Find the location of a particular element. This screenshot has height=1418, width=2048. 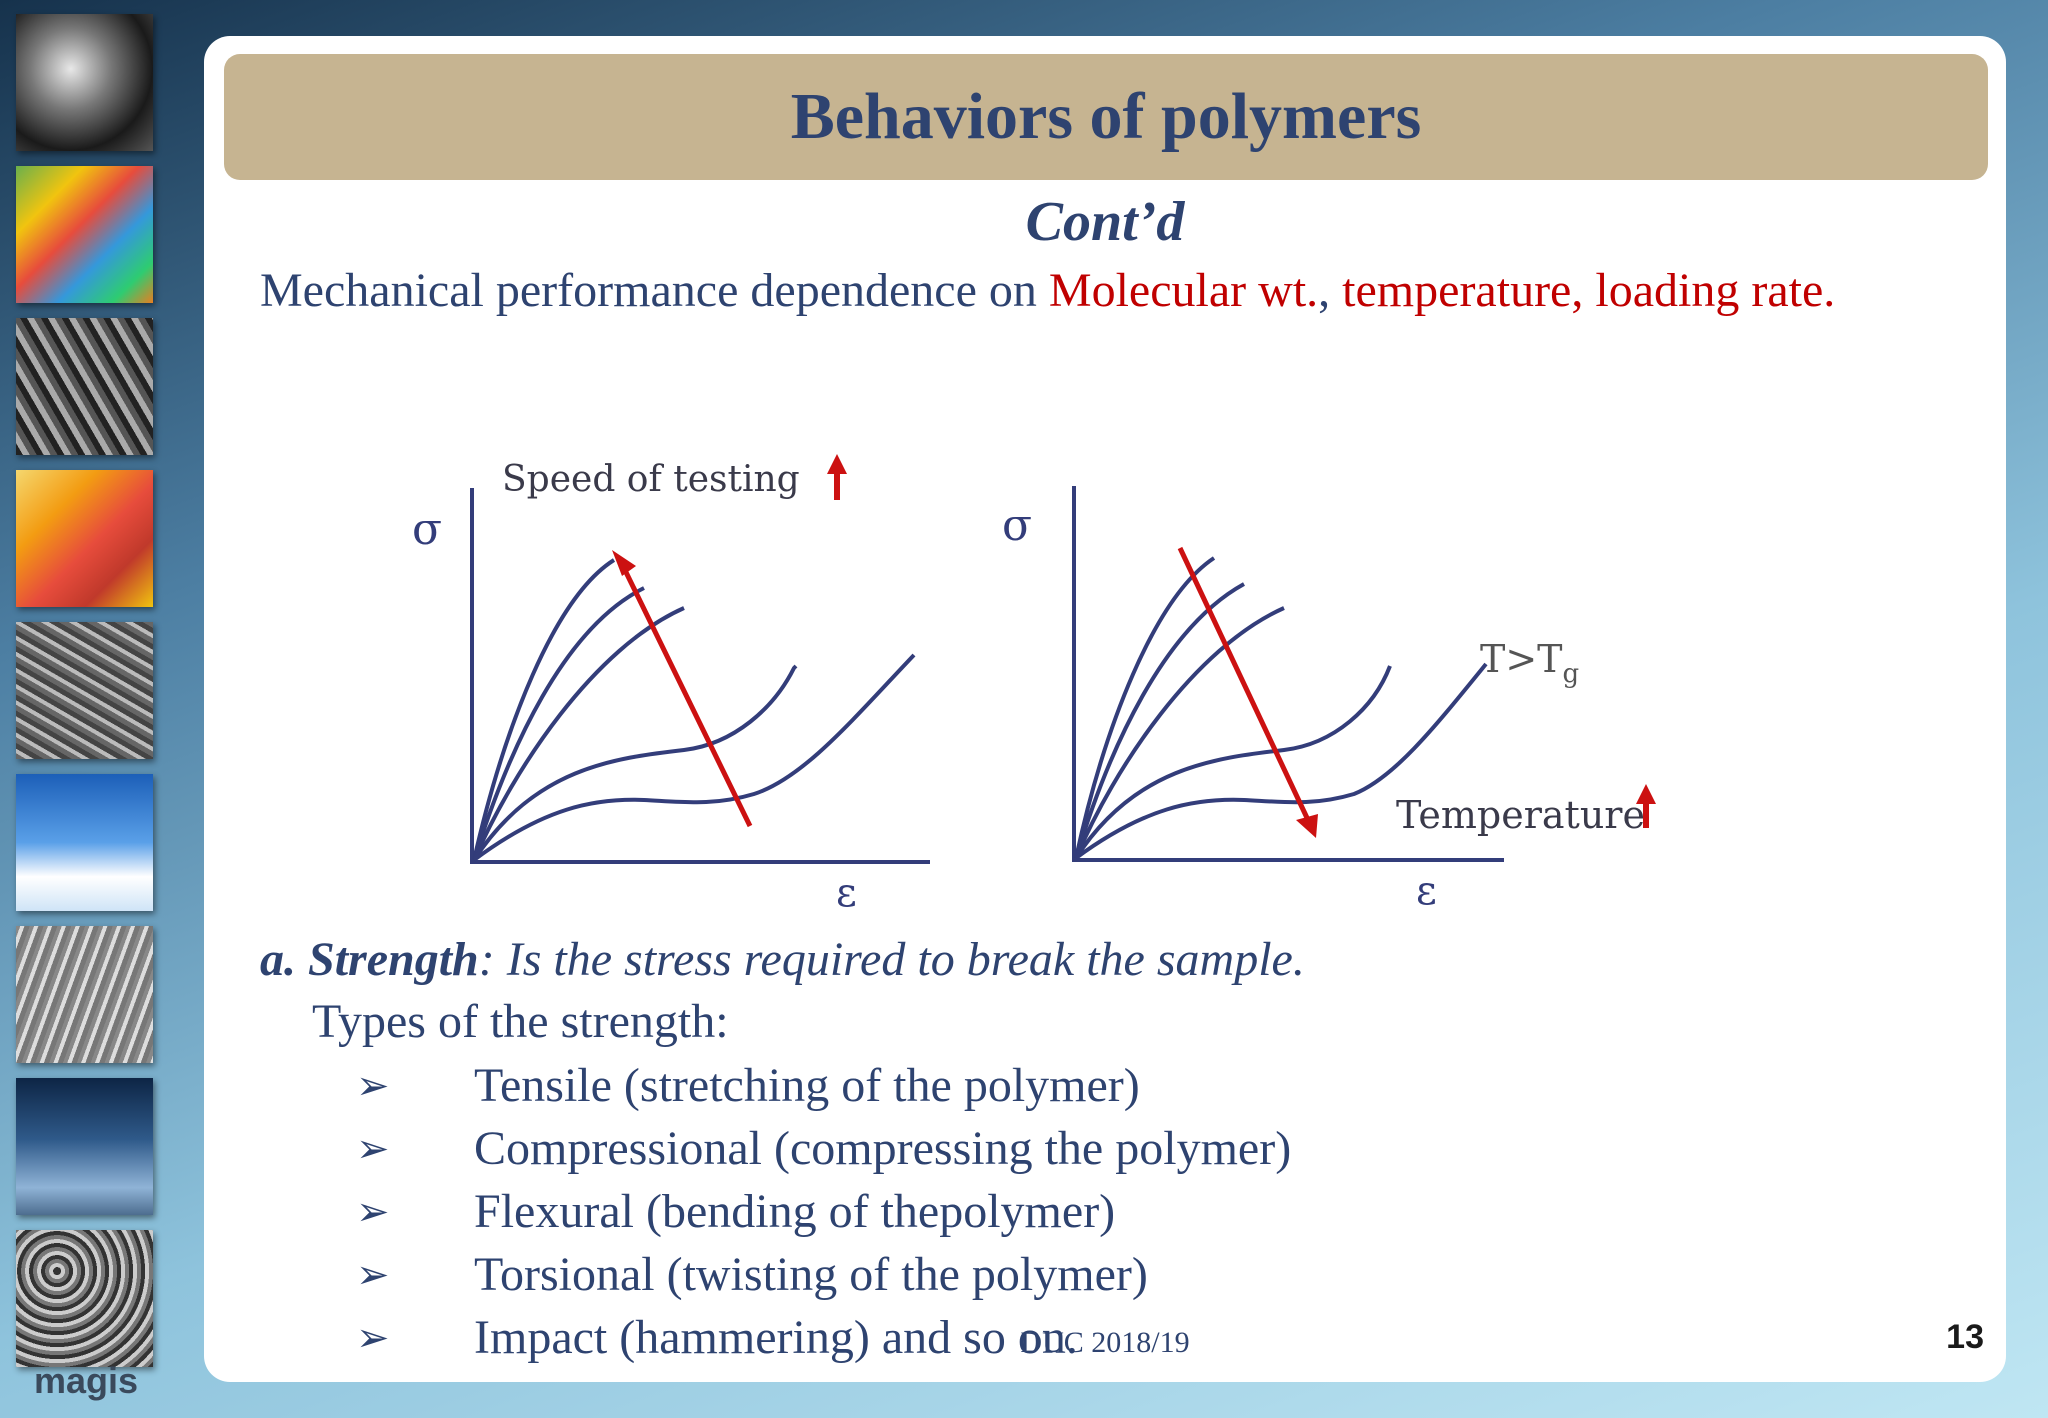

stress-strain-graph-speed: σ ε Speed of testing is located at coordinates (671, 685).